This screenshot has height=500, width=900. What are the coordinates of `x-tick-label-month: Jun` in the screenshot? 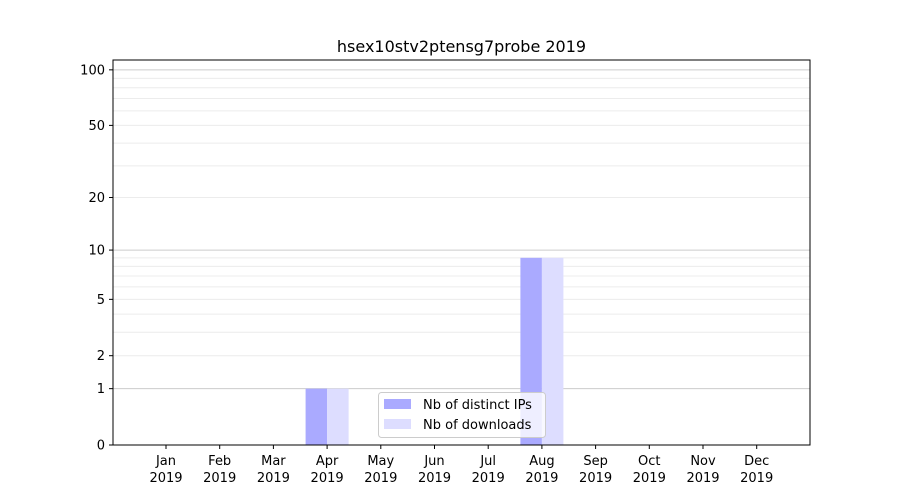 It's located at (433, 461).